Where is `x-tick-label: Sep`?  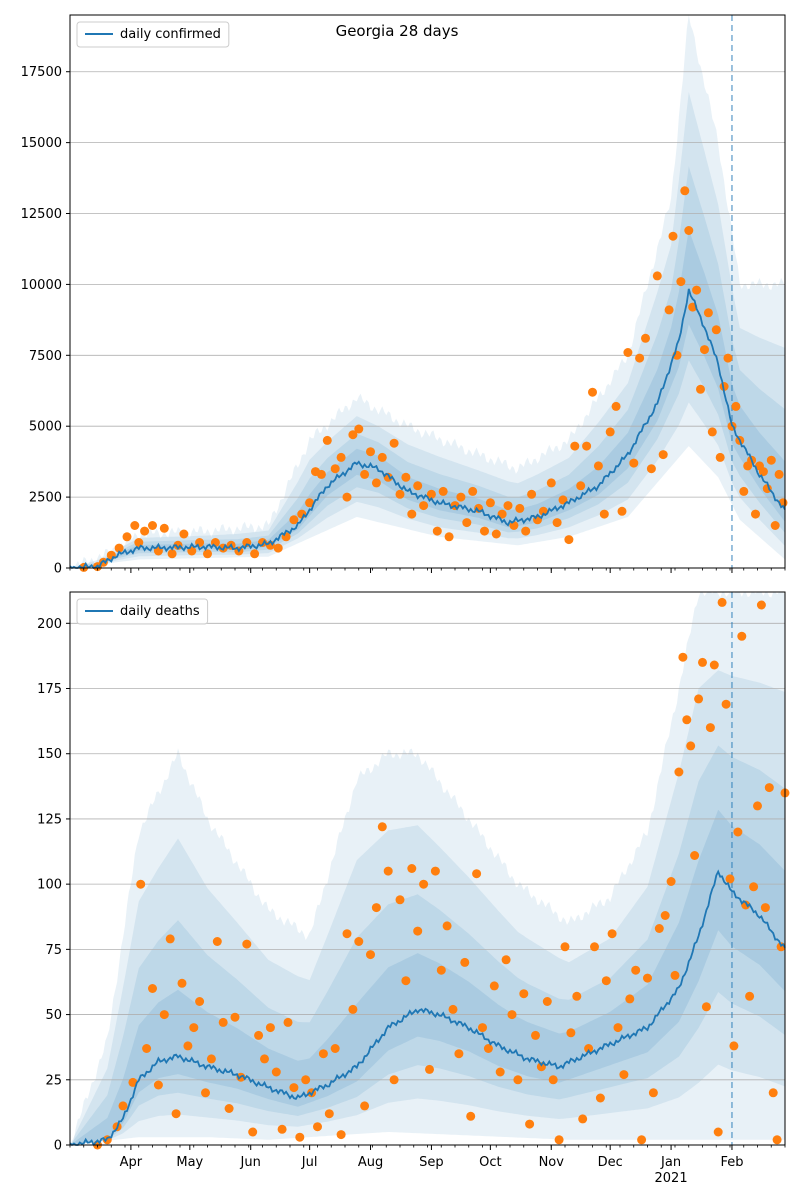 x-tick-label: Sep is located at coordinates (431, 1162).